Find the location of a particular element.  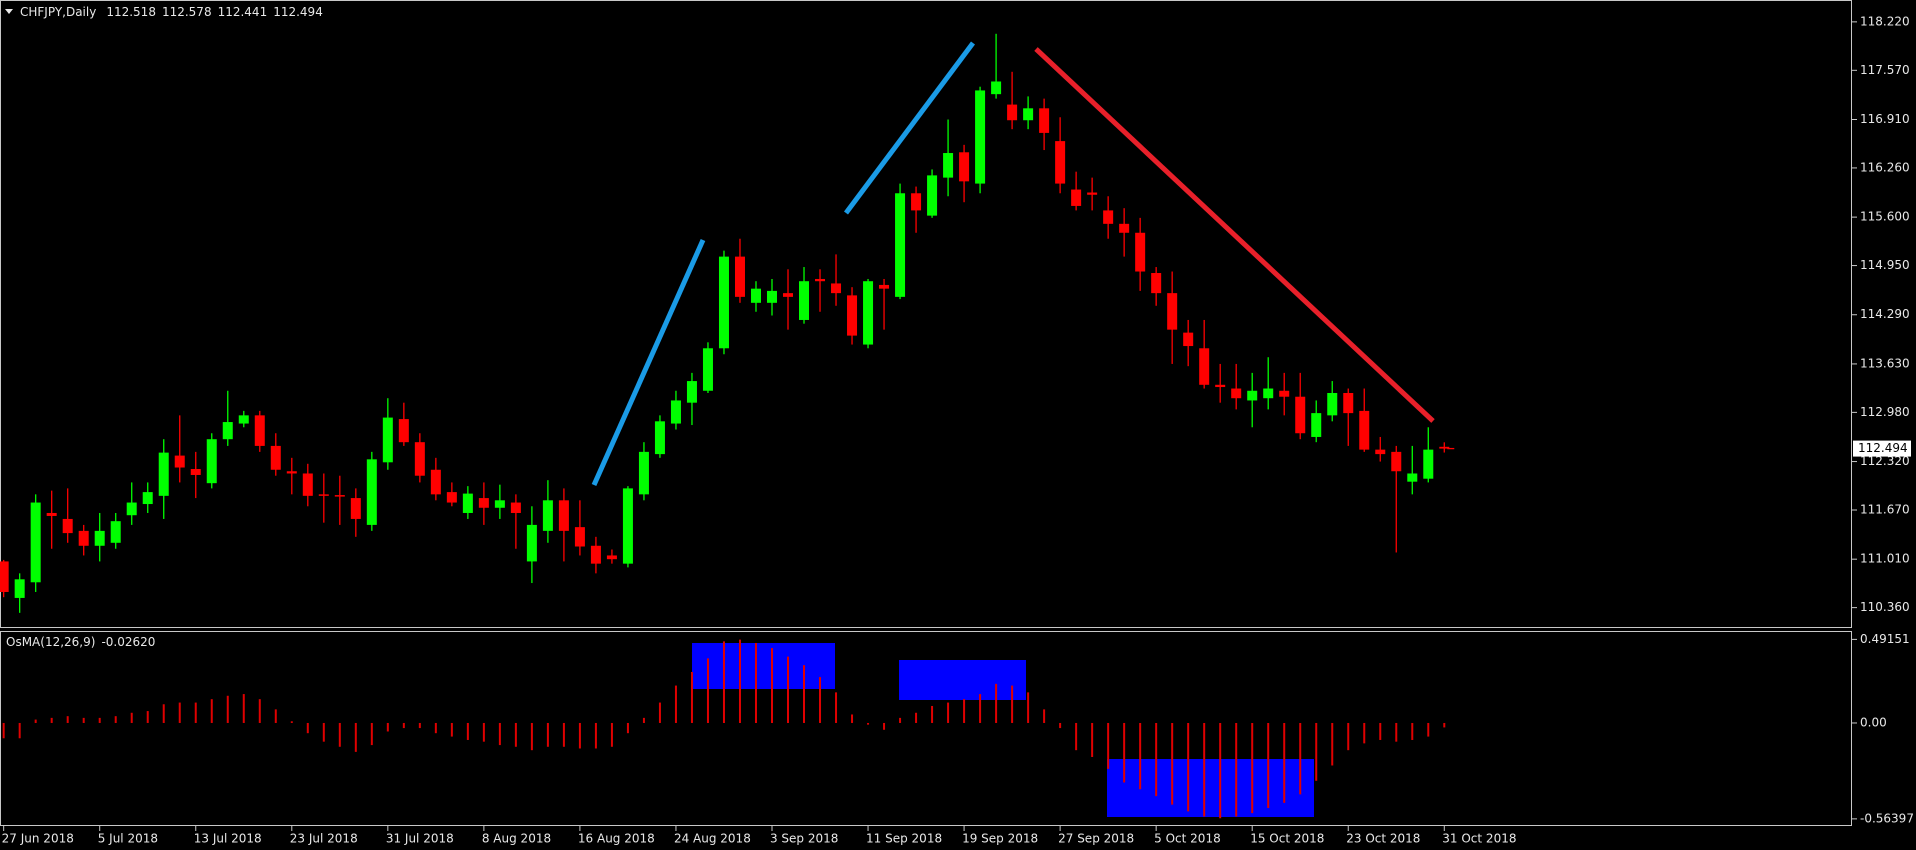

price-tag-box is located at coordinates (1882, 448).